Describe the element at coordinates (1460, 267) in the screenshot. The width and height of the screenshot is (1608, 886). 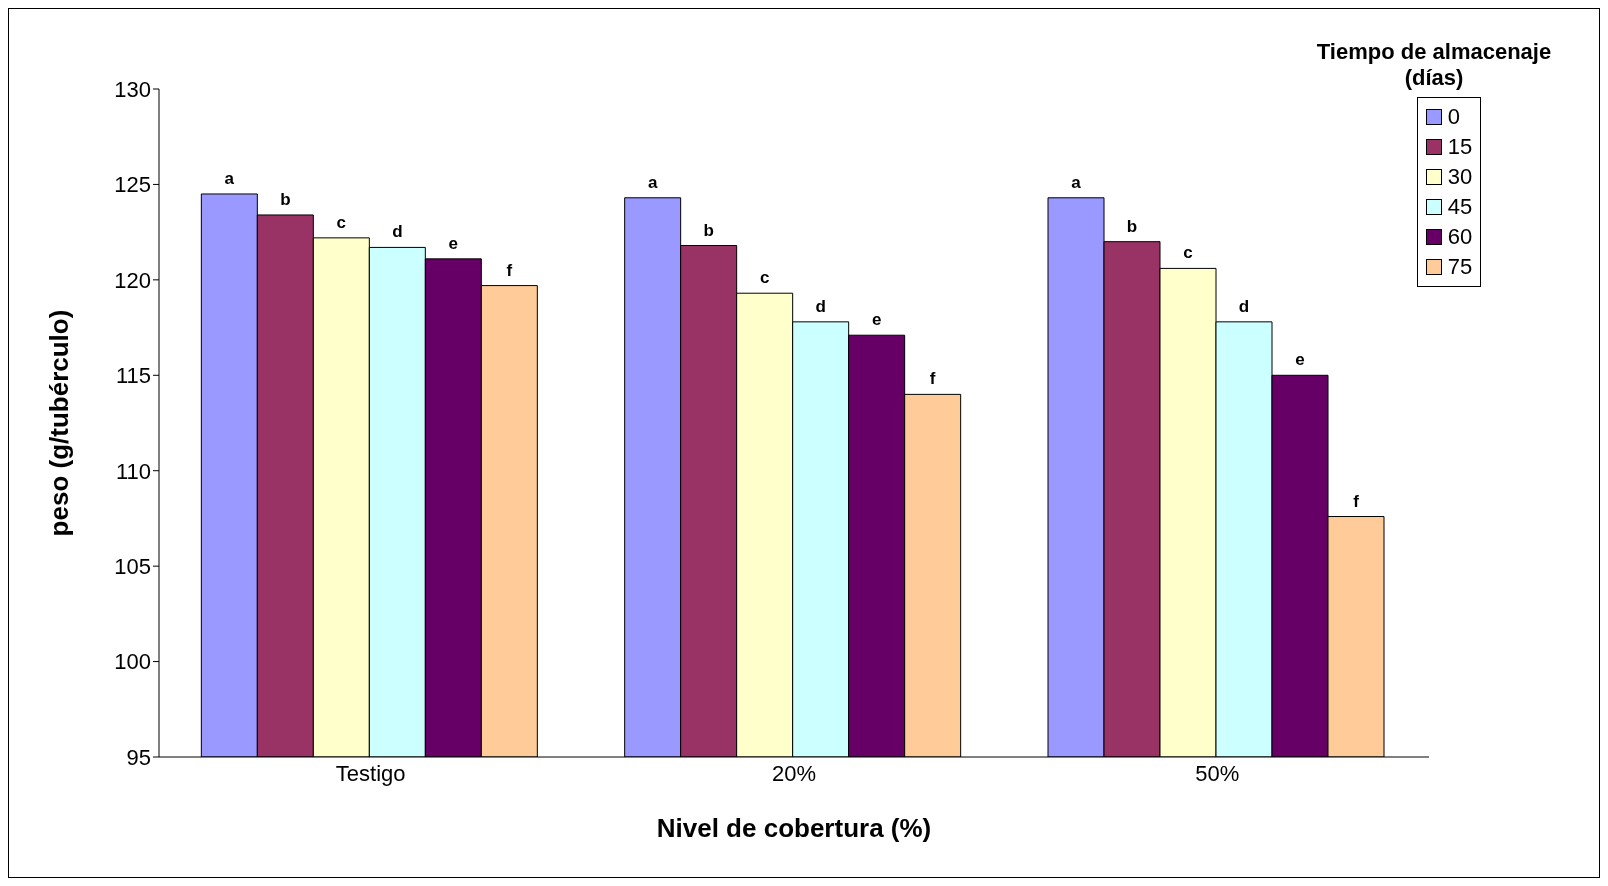
I see `legend-label: 75` at that location.